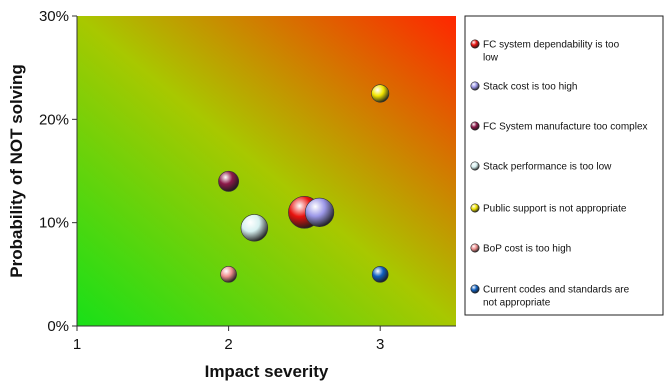 This screenshot has height=384, width=669. I want to click on legend-label: Stack cost is too high, so click(530, 87).